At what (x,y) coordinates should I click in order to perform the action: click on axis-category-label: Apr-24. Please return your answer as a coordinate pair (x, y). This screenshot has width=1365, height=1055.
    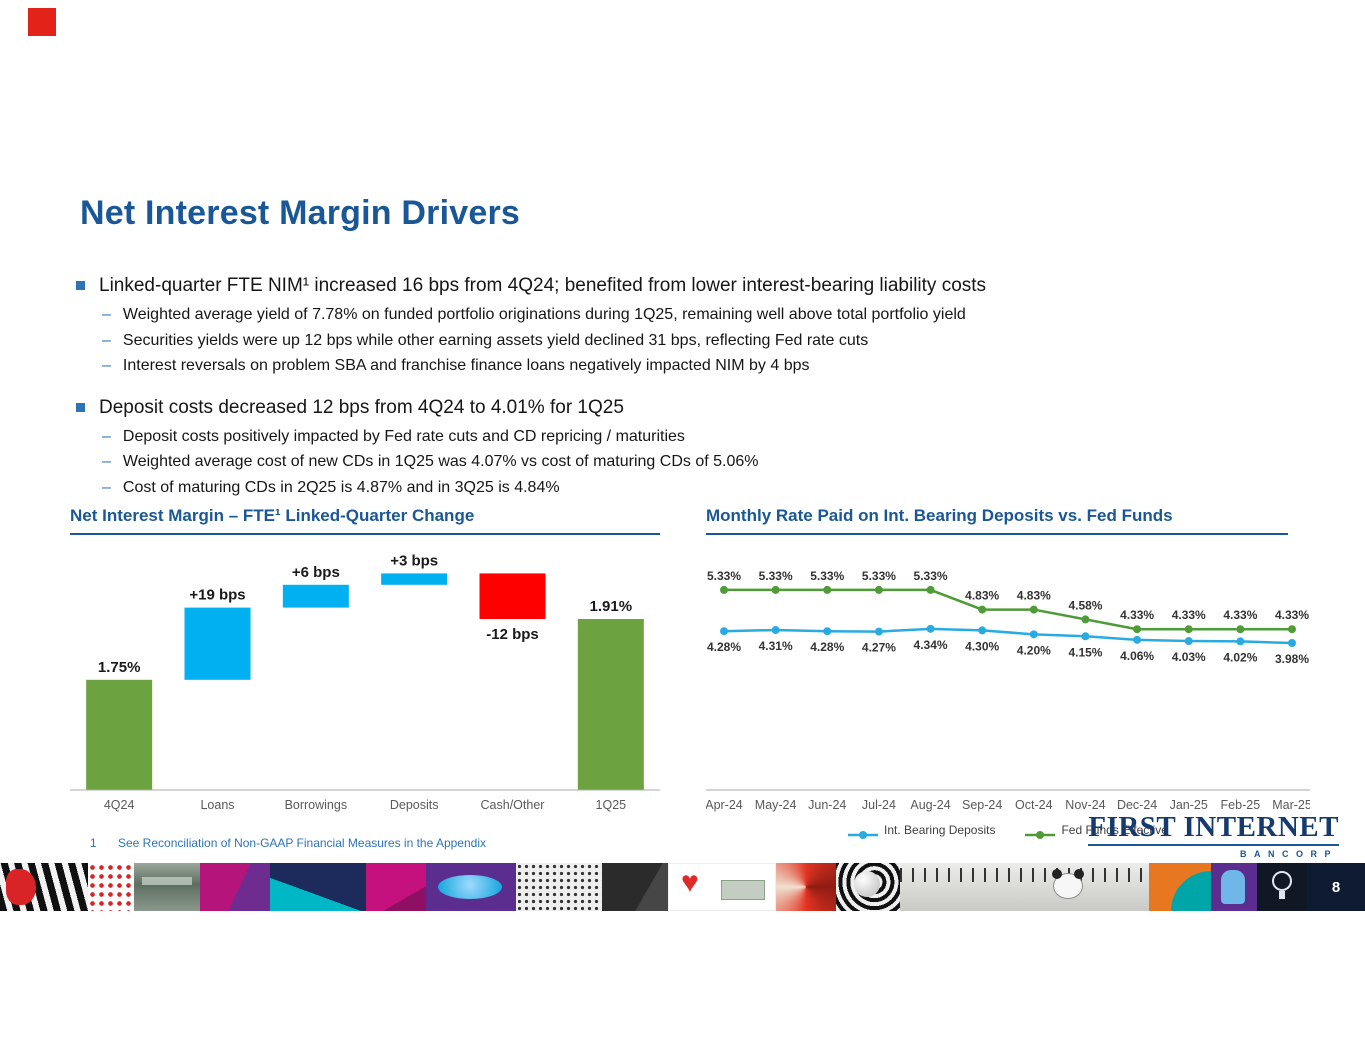
    Looking at the image, I should click on (724, 805).